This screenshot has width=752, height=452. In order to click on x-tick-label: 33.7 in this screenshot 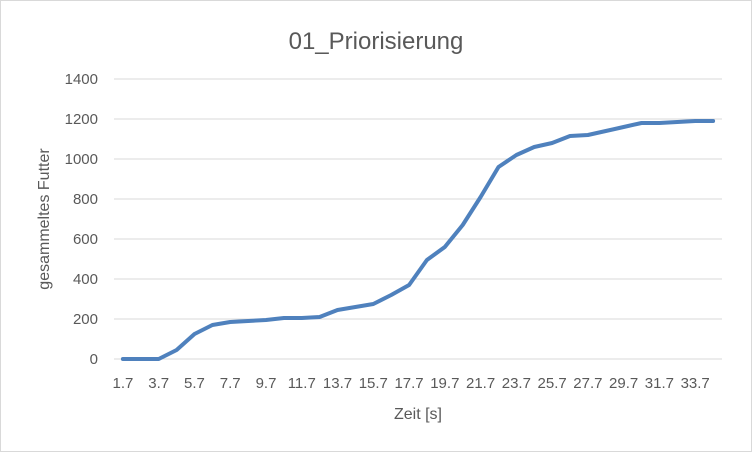, I will do `click(695, 383)`.